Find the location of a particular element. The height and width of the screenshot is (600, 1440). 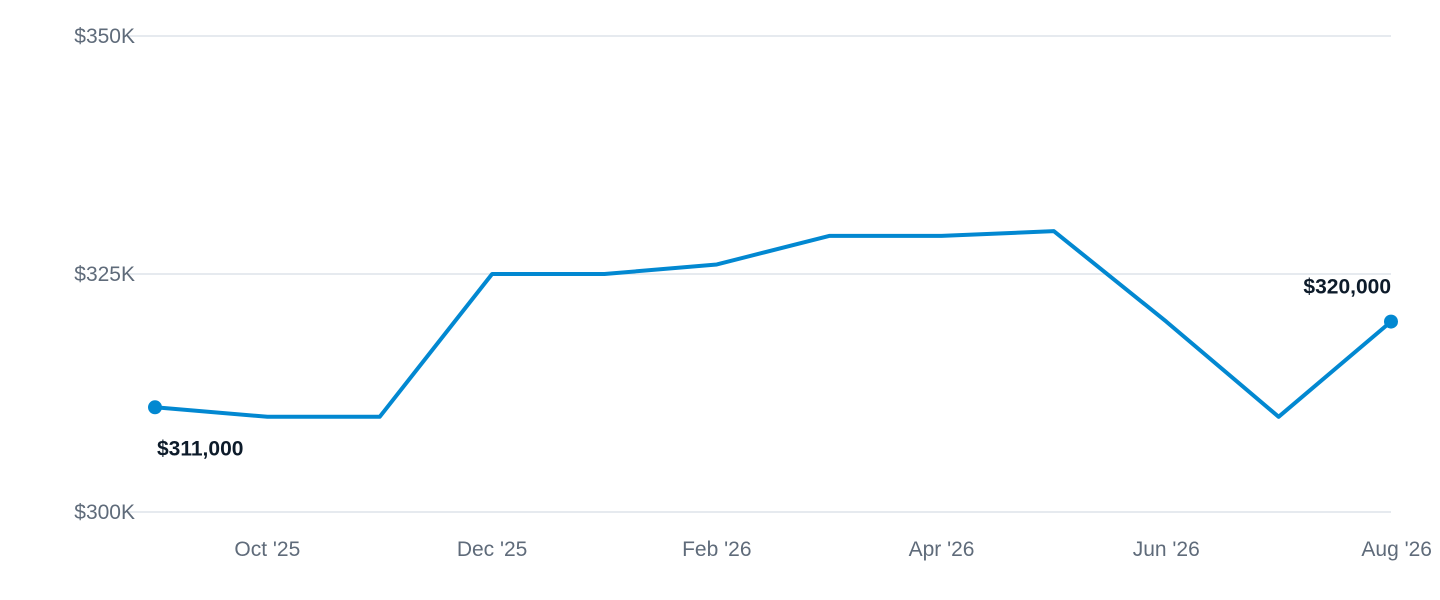

x-tick-label: Oct '25 is located at coordinates (267, 549).